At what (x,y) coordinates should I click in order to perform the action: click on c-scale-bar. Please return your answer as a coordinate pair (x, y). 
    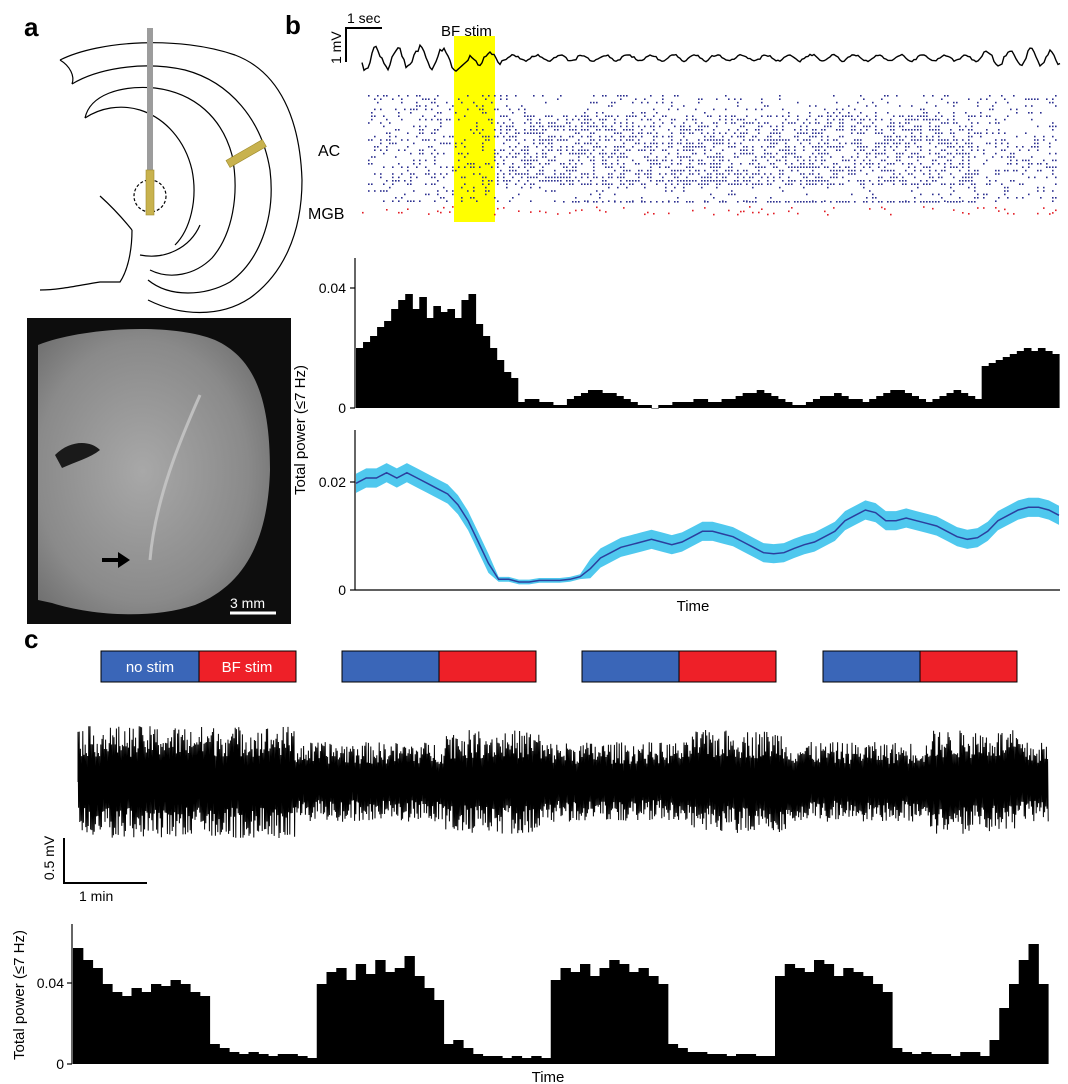
    Looking at the image, I should click on (105, 861).